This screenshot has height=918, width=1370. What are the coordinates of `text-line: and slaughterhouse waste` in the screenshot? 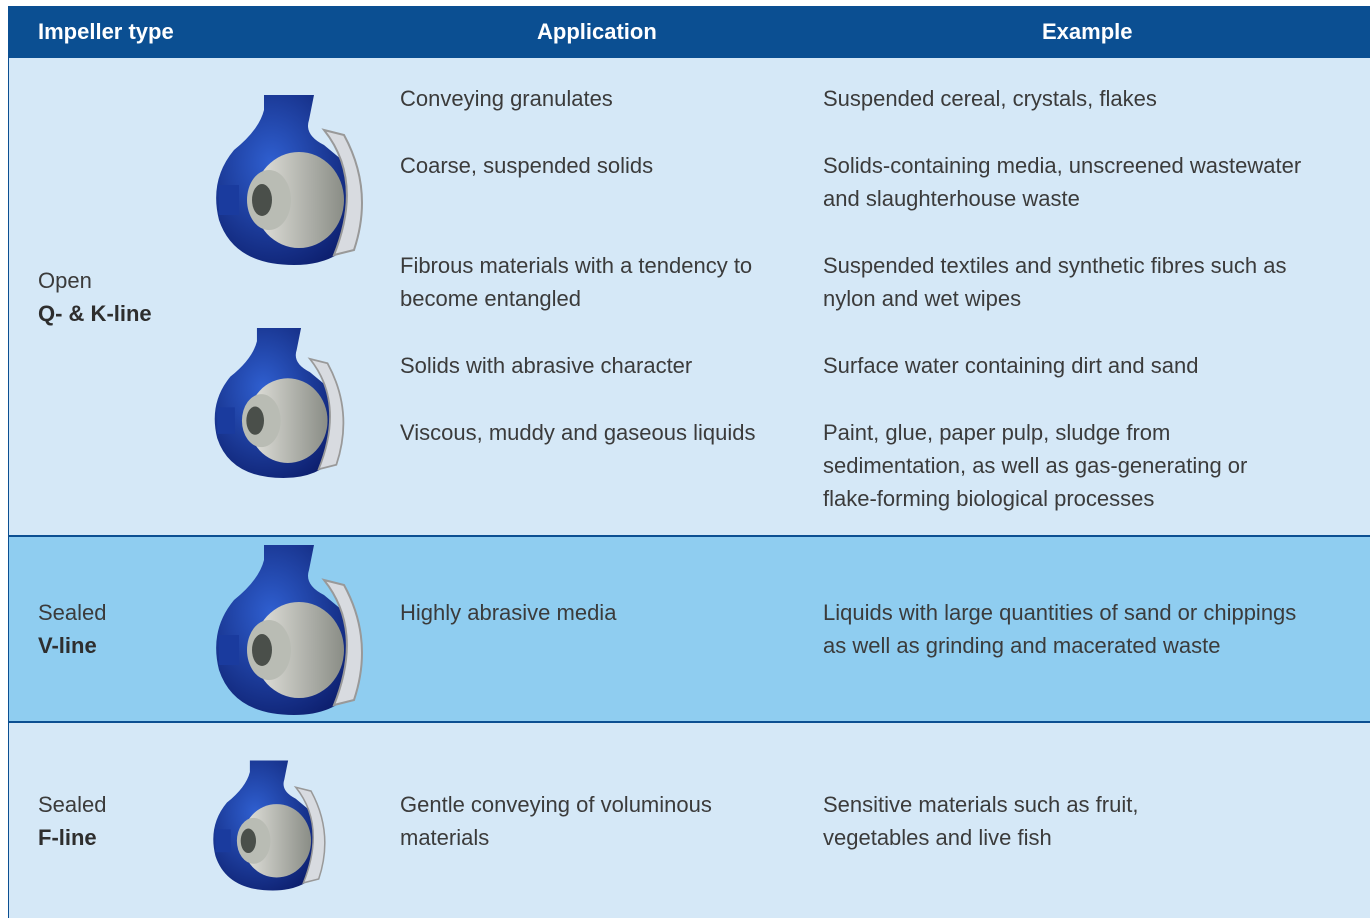 It's located at (951, 198).